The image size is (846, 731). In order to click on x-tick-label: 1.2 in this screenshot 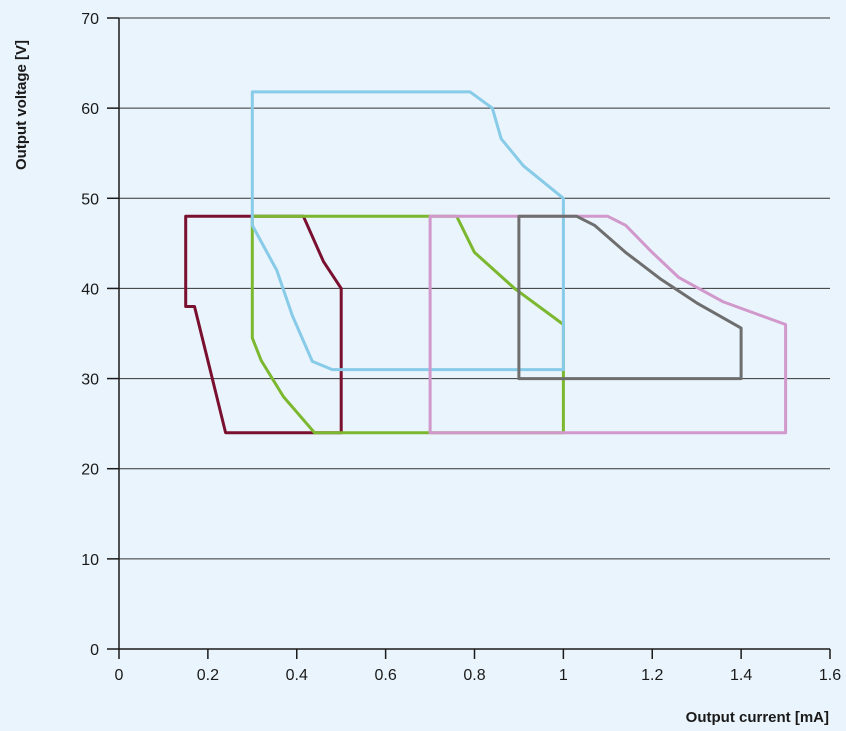, I will do `click(652, 675)`.